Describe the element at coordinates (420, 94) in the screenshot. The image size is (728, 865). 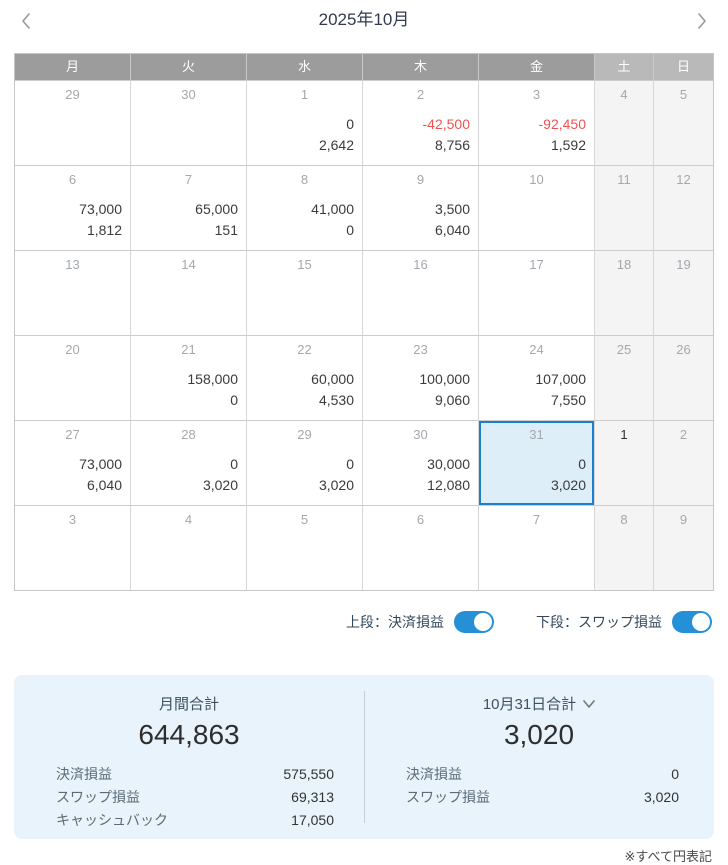
I see `day-number: 2` at that location.